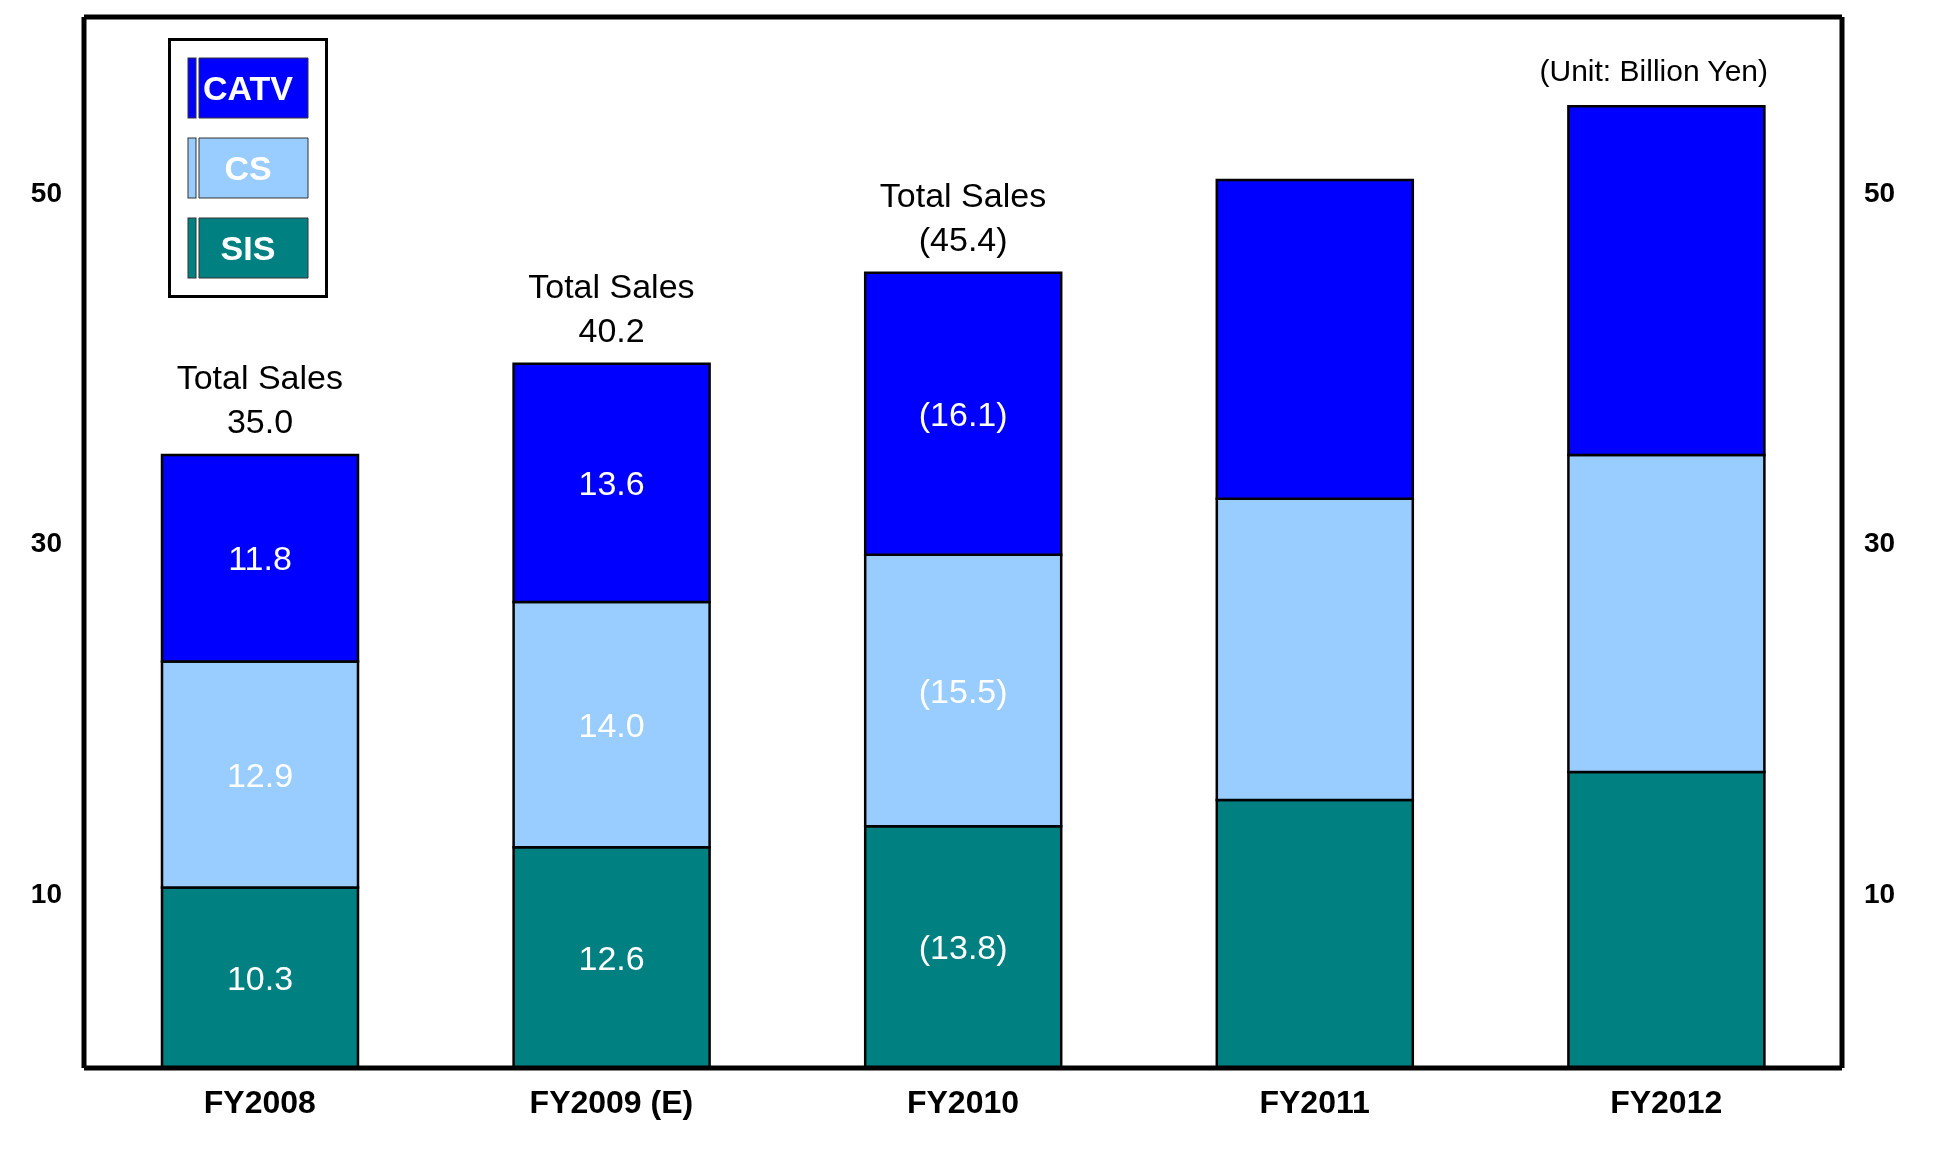 The image size is (1939, 1152). What do you see at coordinates (260, 774) in the screenshot?
I see `data-label: 12.9` at bounding box center [260, 774].